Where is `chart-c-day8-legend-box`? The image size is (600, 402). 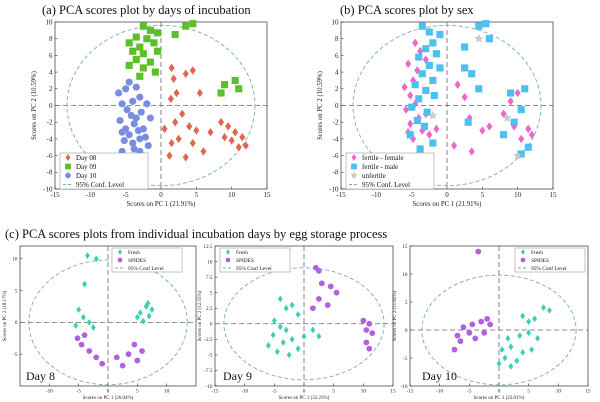 chart-c-day8-legend-box is located at coordinates (147, 260).